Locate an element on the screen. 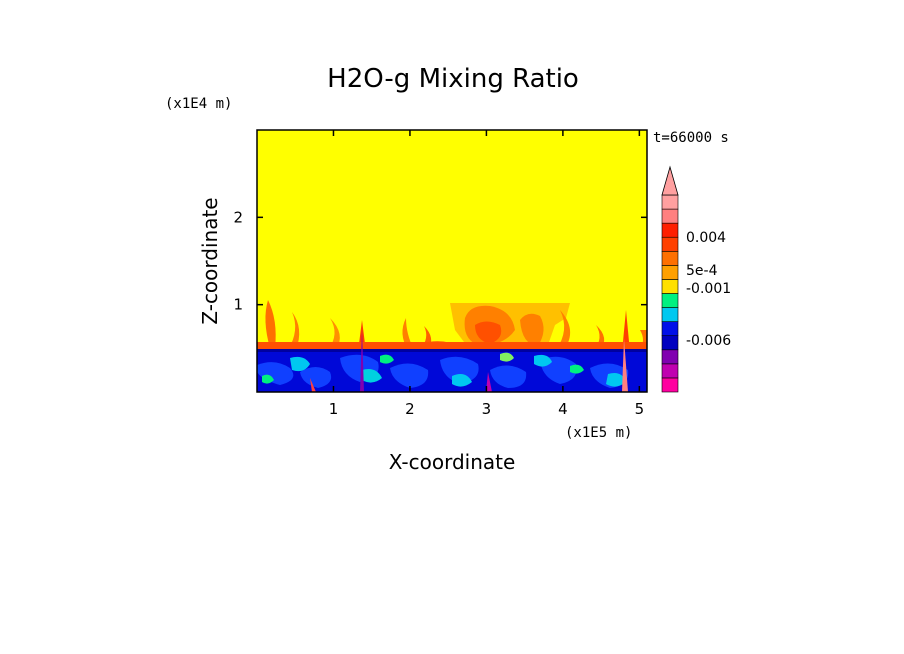 The height and width of the screenshot is (654, 904). colorbar: 0.004 5e-4 -0.001 -0.006 is located at coordinates (696, 279).